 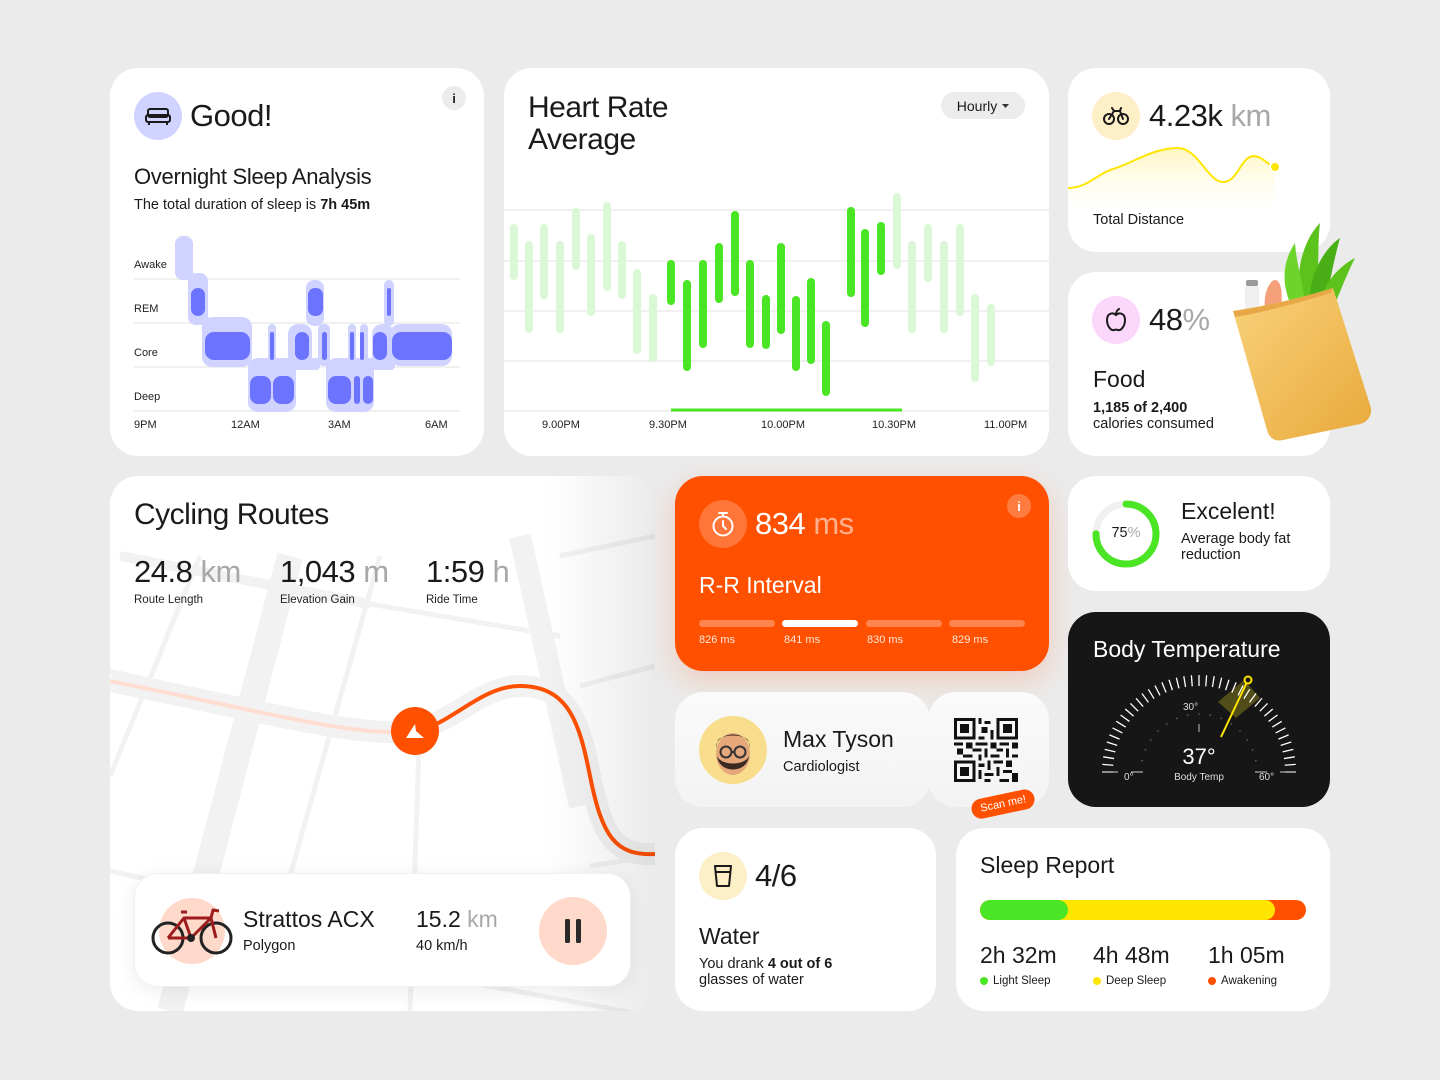 I want to click on body-fat-card: 75% Excelent! Average body fat reduction, so click(x=1199, y=533).